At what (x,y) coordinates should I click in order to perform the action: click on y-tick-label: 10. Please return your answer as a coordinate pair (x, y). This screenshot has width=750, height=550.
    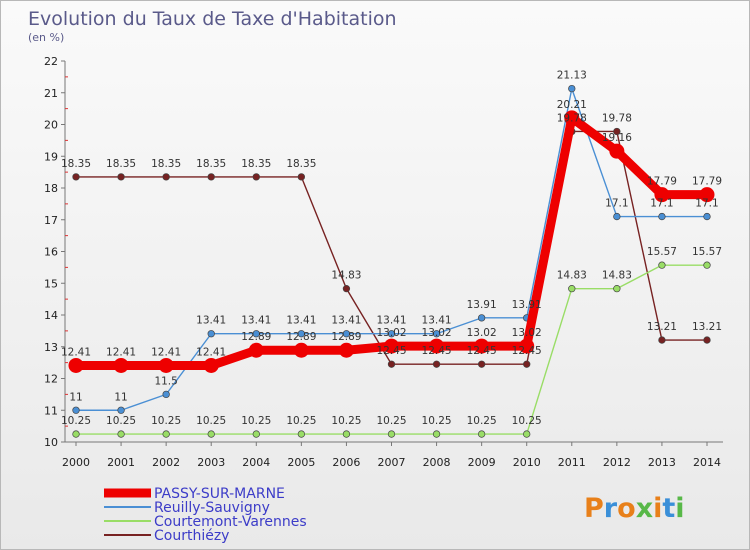
    Looking at the image, I should click on (51, 442).